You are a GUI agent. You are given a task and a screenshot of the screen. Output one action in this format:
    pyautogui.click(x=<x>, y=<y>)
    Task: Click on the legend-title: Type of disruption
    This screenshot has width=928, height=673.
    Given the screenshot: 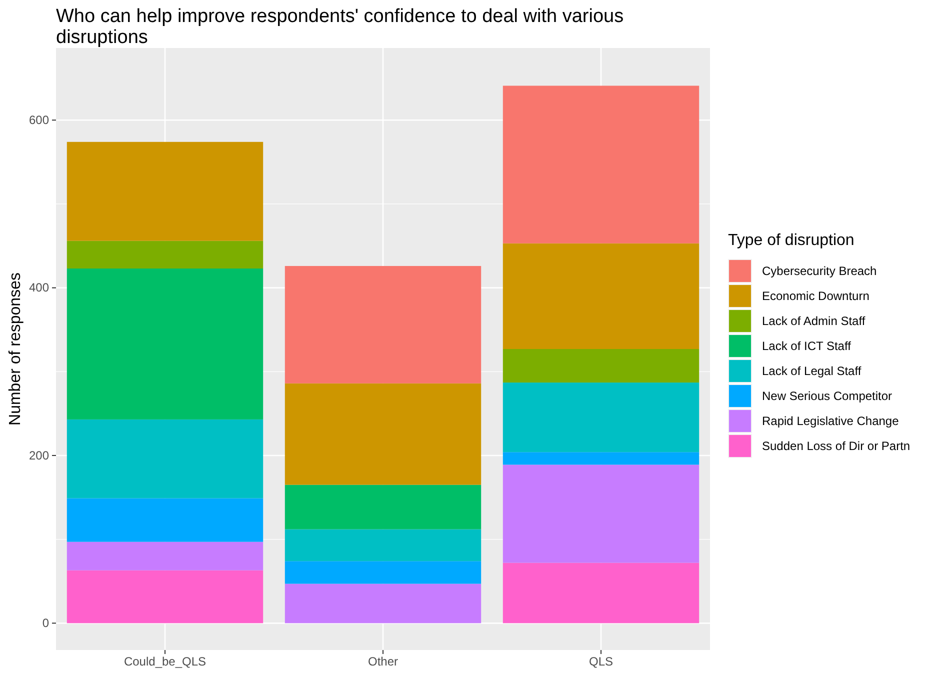 What is the action you would take?
    pyautogui.click(x=791, y=240)
    